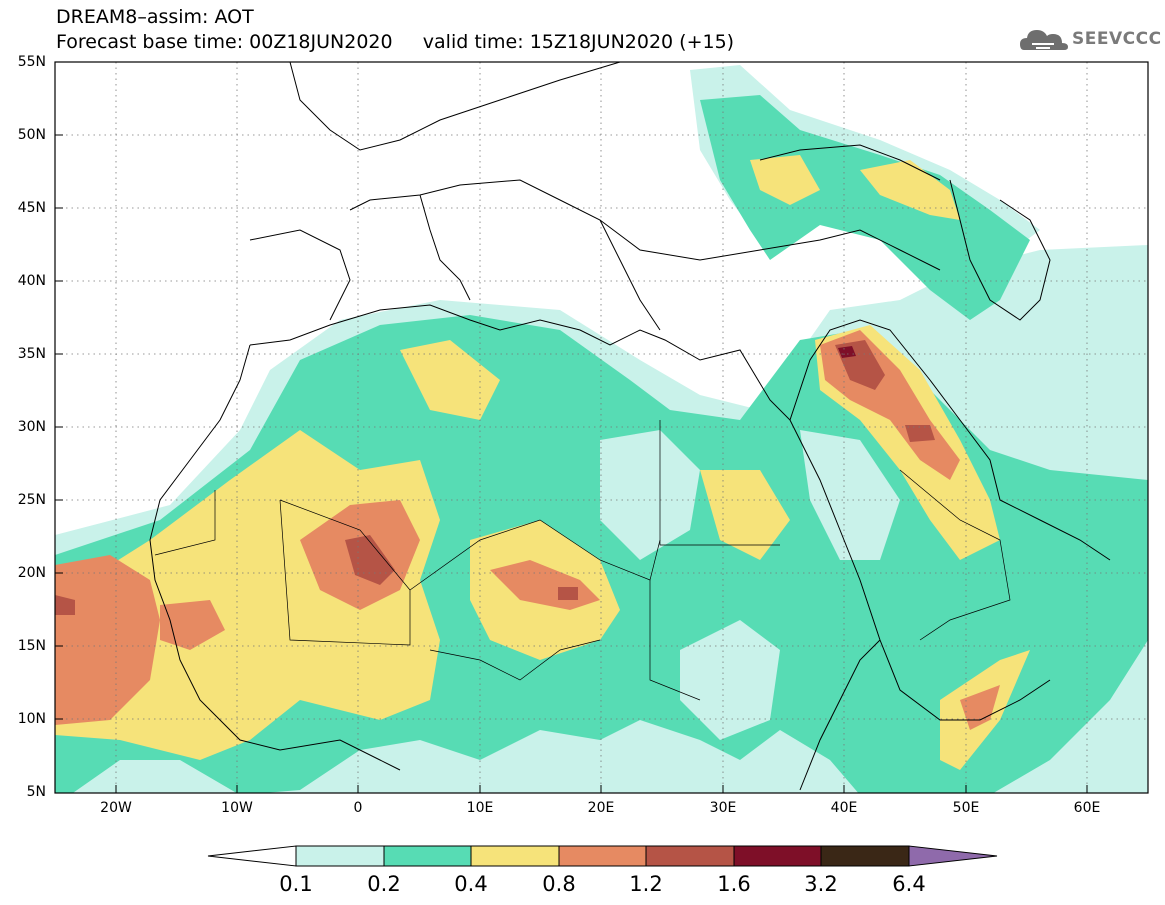  Describe the element at coordinates (966, 808) in the screenshot. I see `lon-label: 50E` at that location.